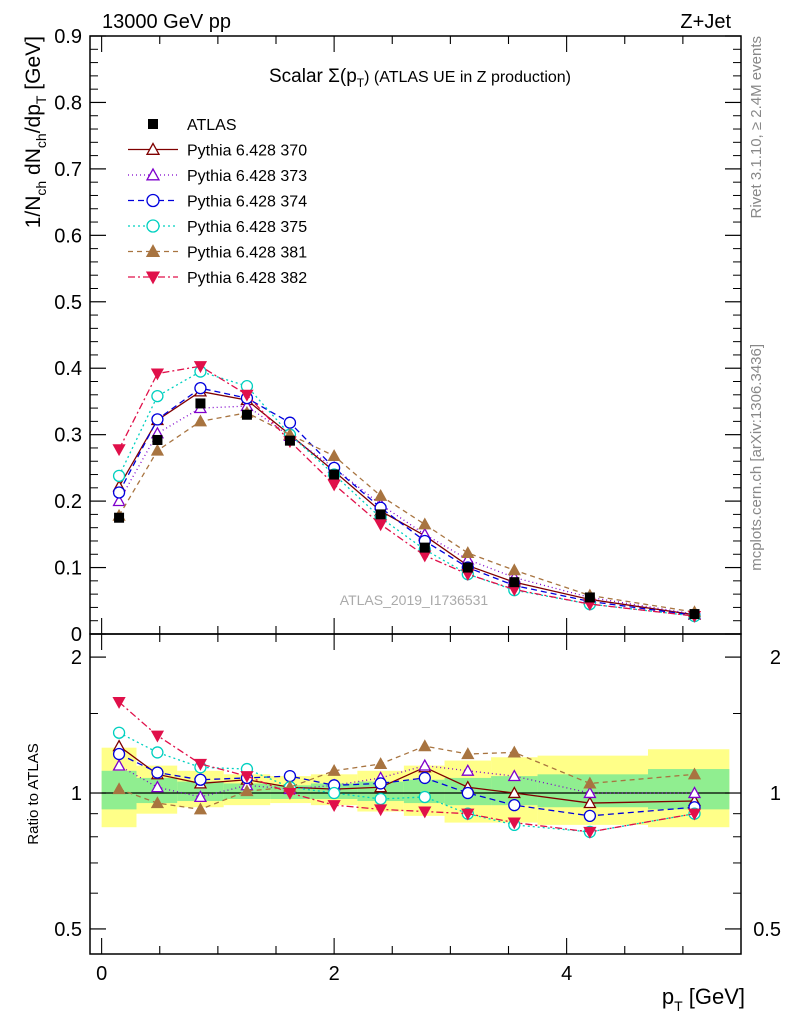 The image size is (786, 1024). Describe the element at coordinates (68, 303) in the screenshot. I see `main-ytick-label: 0.5` at that location.